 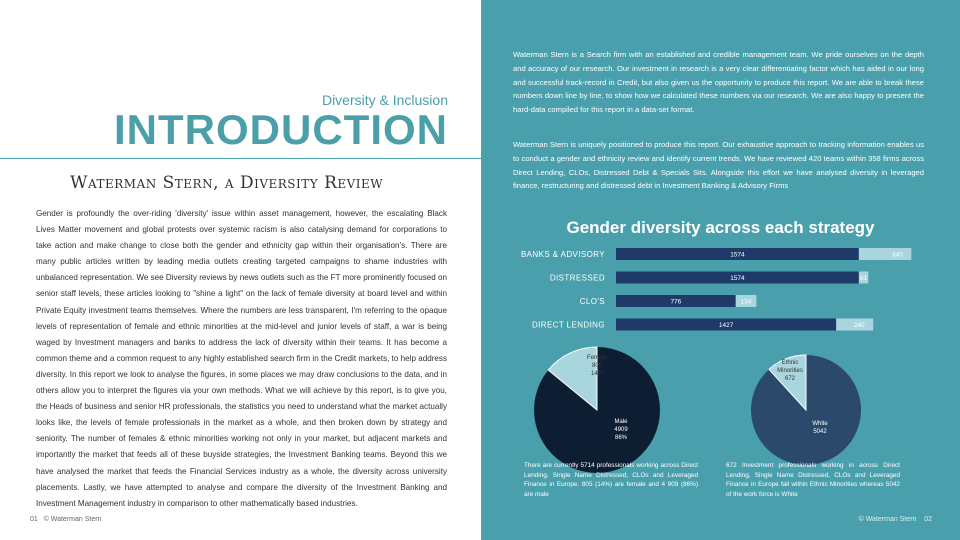 I want to click on copyright-right: © Waterman Stern, so click(x=887, y=519).